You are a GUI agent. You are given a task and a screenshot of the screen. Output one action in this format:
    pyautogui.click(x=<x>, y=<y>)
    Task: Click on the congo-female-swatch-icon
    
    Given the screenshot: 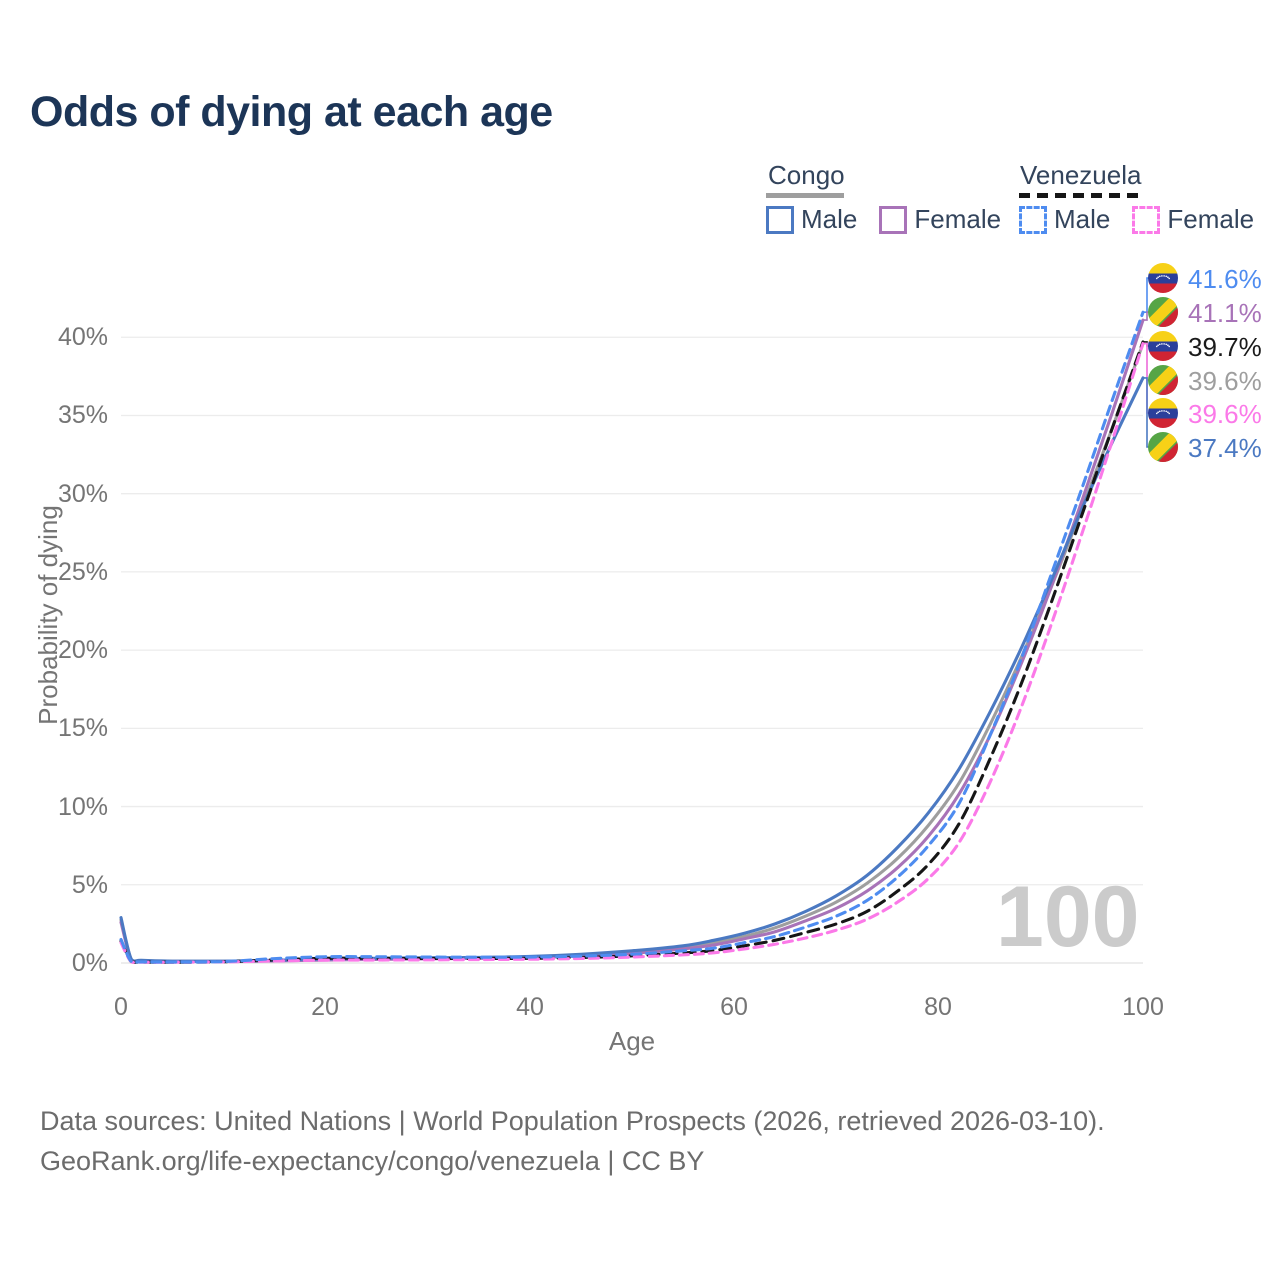 What is the action you would take?
    pyautogui.click(x=893, y=219)
    